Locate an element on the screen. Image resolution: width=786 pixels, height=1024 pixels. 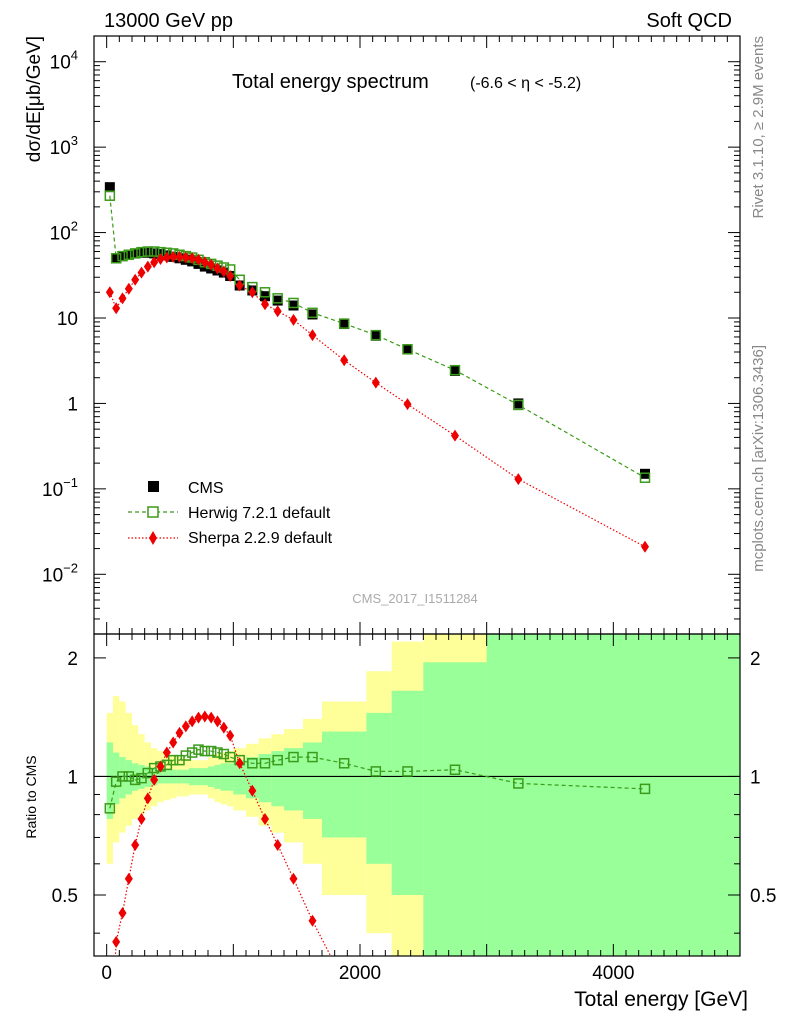
x-axis-label: Total energy [GeV] is located at coordinates (661, 999).